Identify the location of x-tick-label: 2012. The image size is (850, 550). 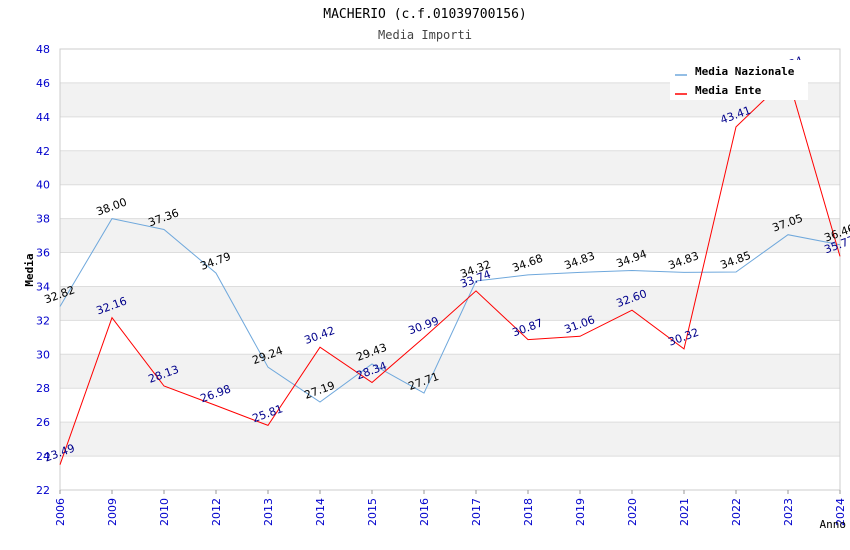
(216, 512).